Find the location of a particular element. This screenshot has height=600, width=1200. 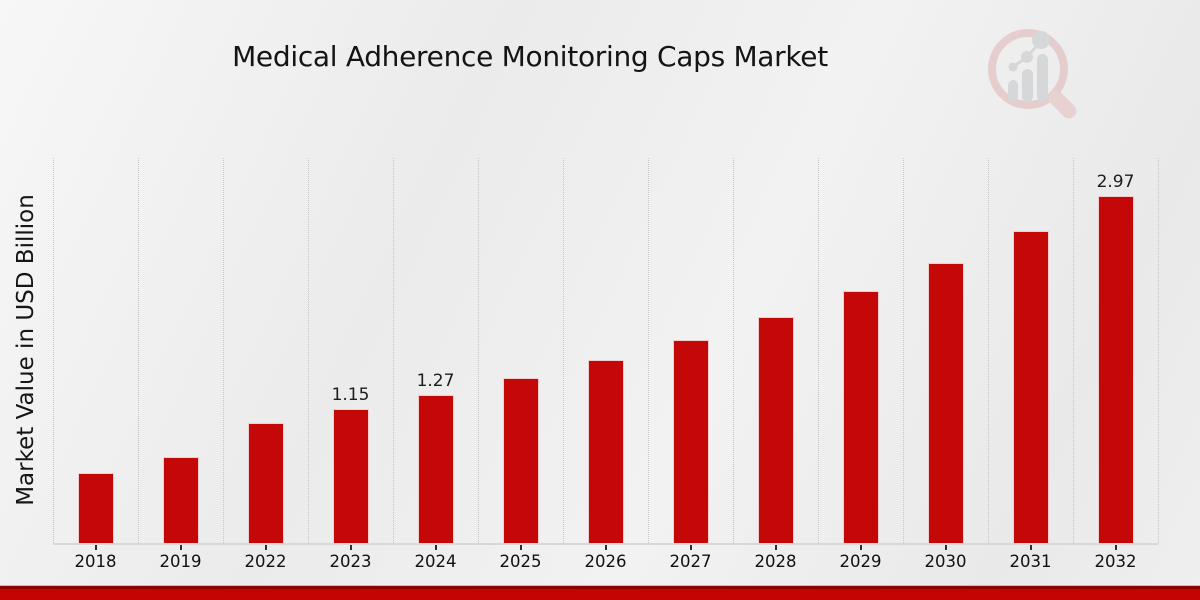

x-tick-label: 2024 is located at coordinates (435, 561).